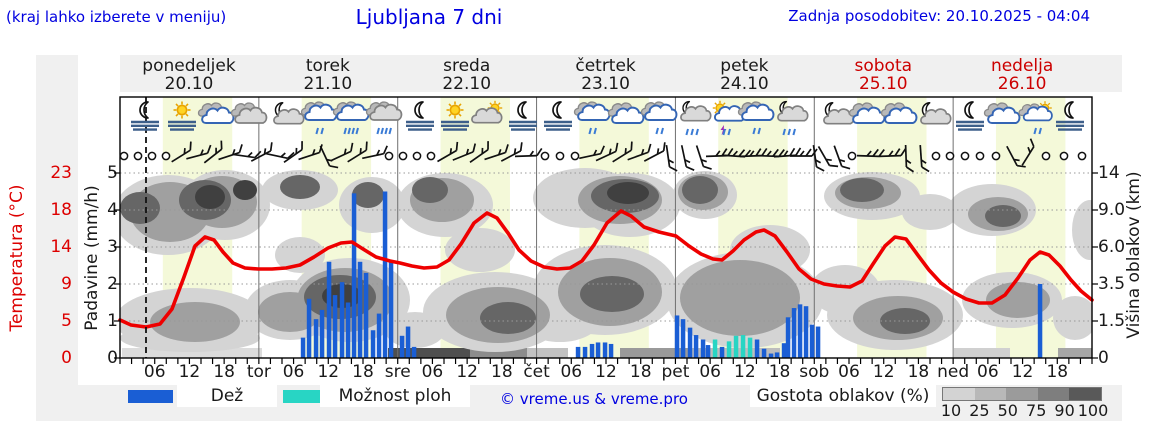  I want to click on temp-tick: 14, so click(61, 247).